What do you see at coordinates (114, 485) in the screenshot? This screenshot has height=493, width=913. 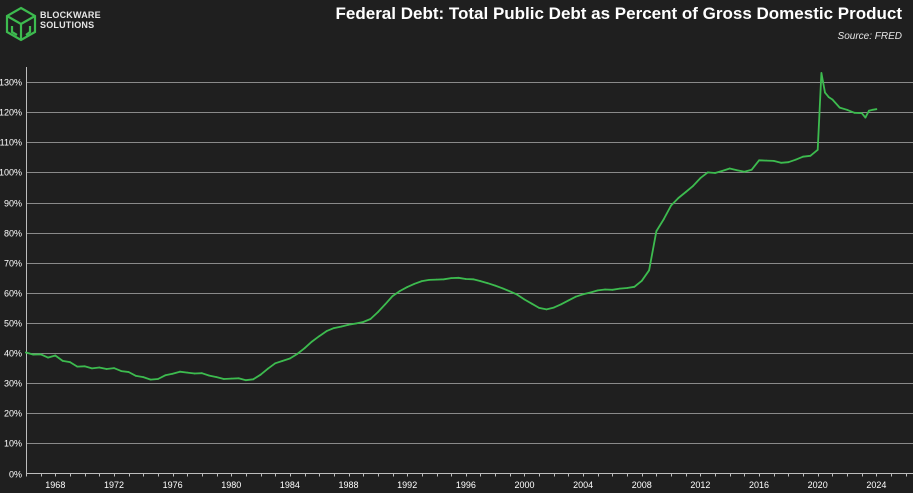 I see `x-tick-label-1972: 1972` at bounding box center [114, 485].